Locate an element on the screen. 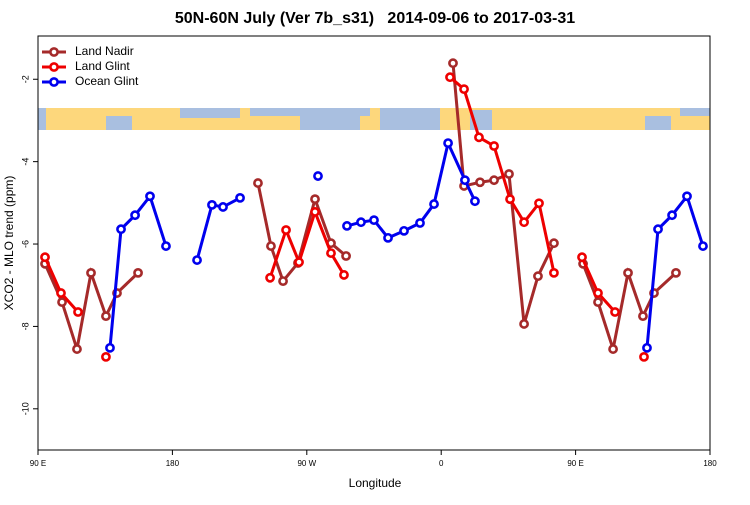  x-axis-label: Longitude is located at coordinates (375, 483).